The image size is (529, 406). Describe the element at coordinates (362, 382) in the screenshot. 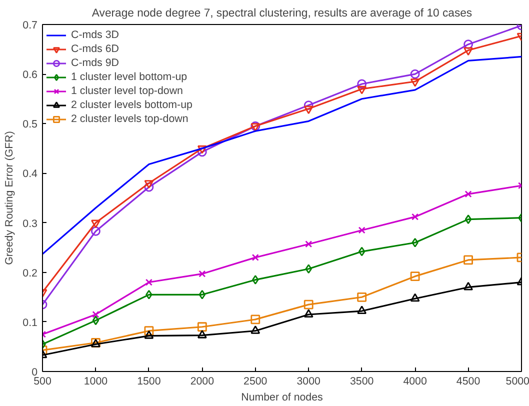

I see `x-tick-label: 3500` at that location.